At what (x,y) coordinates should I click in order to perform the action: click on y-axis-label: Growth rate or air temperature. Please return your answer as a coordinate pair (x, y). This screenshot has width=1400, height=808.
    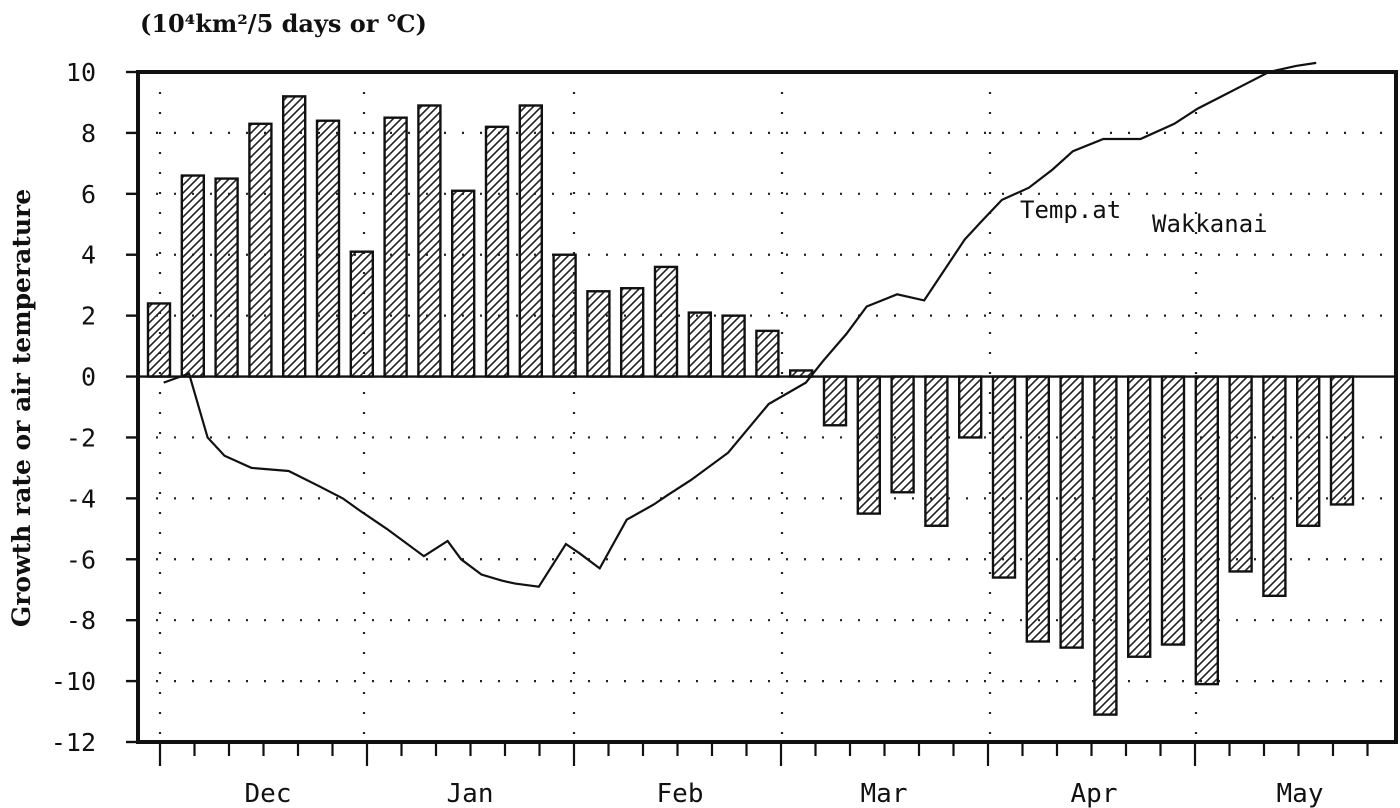
    Looking at the image, I should click on (21, 408).